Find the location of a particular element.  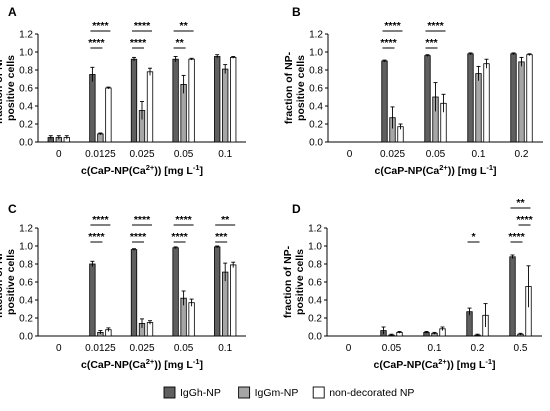

legend-label: IgGm-NP is located at coordinates (277, 393).